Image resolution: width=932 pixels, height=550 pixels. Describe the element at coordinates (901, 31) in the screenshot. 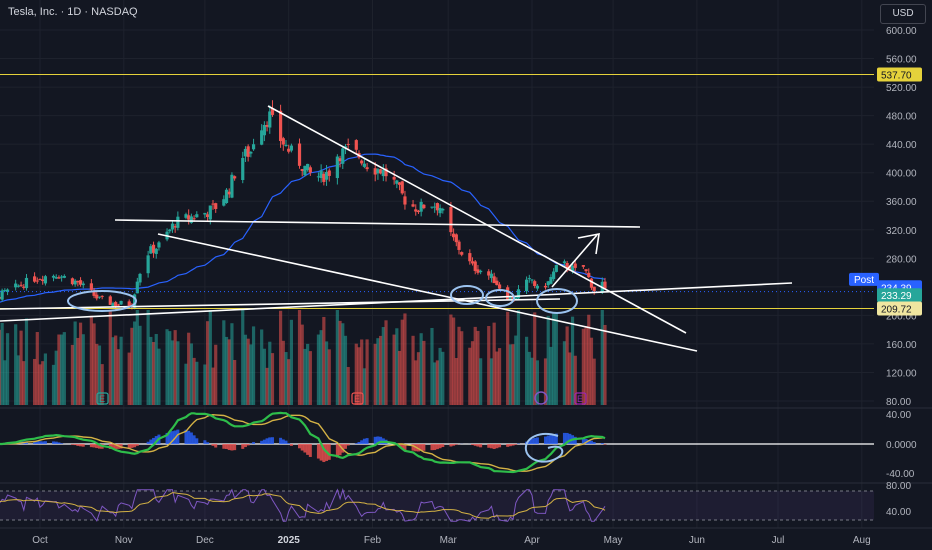

I see `price-tick-label: 600.00` at that location.